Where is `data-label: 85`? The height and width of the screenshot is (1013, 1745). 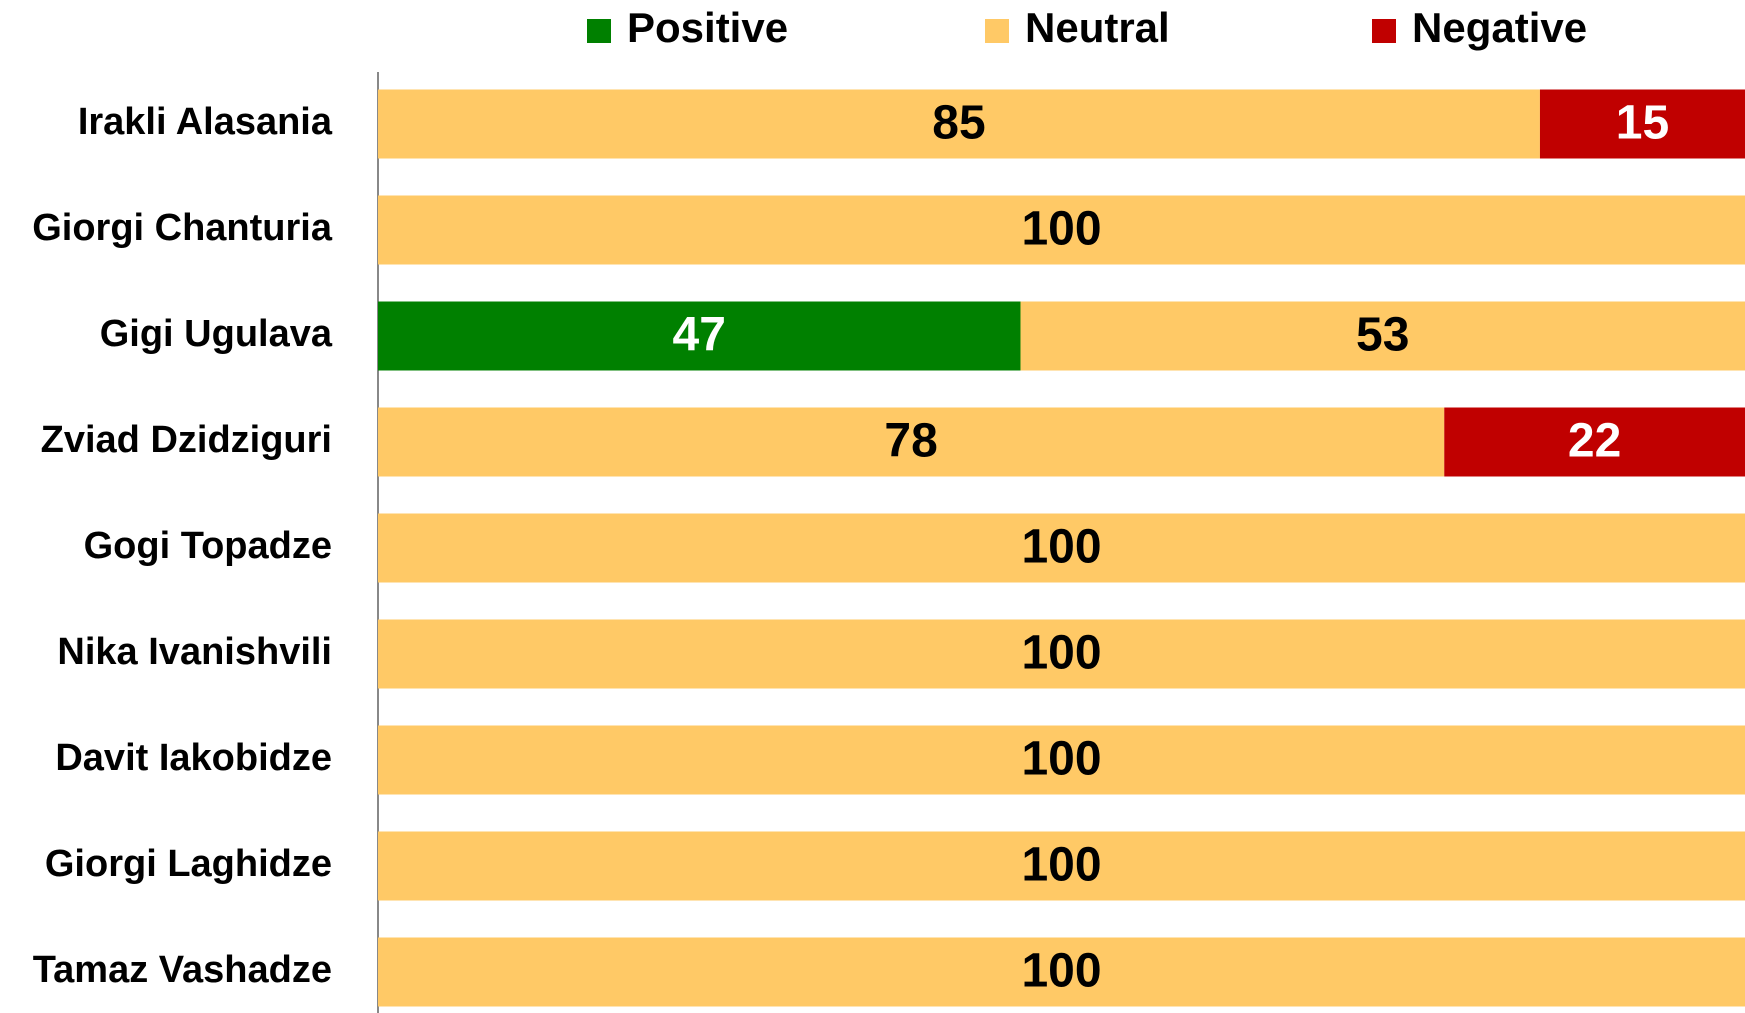 data-label: 85 is located at coordinates (958, 123).